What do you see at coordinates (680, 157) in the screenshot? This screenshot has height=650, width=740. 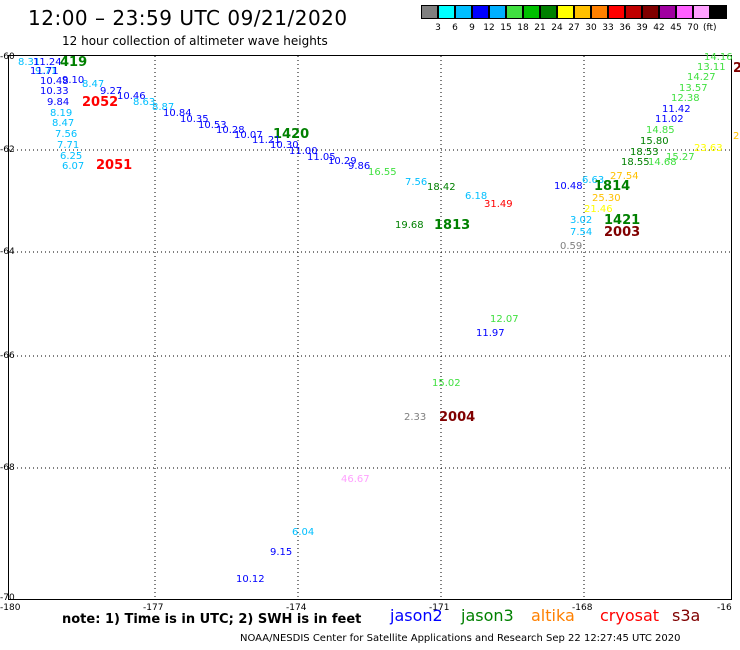 I see `wave-height-value: 15.27` at bounding box center [680, 157].